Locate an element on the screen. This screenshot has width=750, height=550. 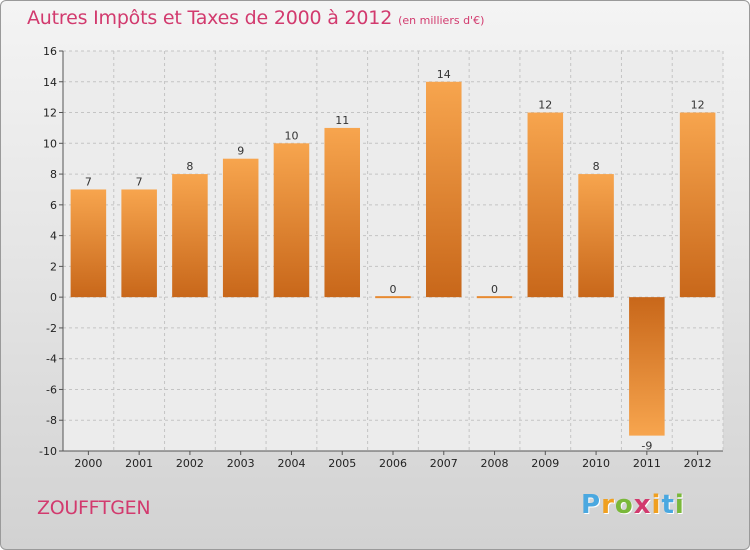
title-unit: (en milliers d'€) is located at coordinates (441, 20).